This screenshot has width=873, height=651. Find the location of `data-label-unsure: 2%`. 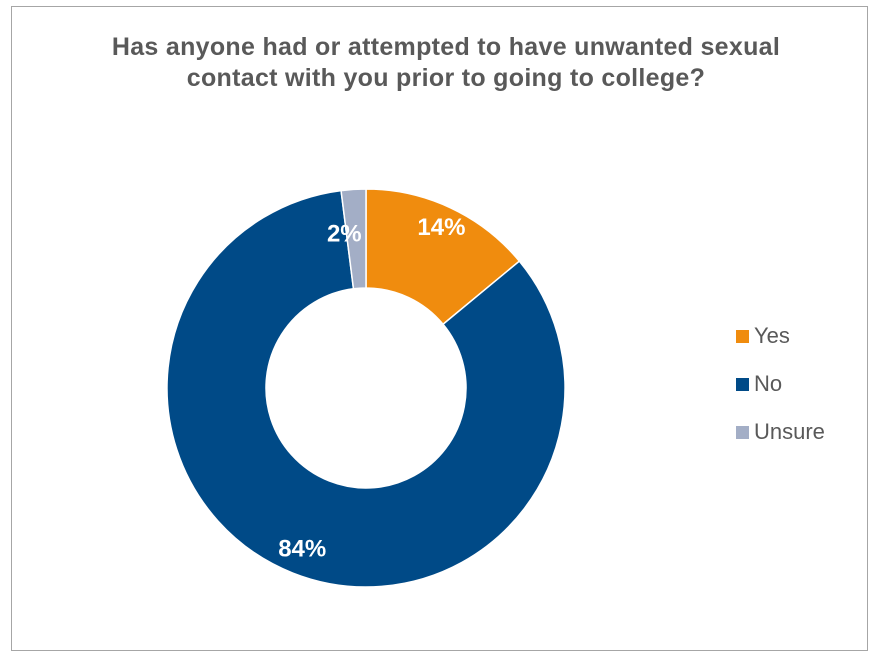

data-label-unsure: 2% is located at coordinates (344, 233).